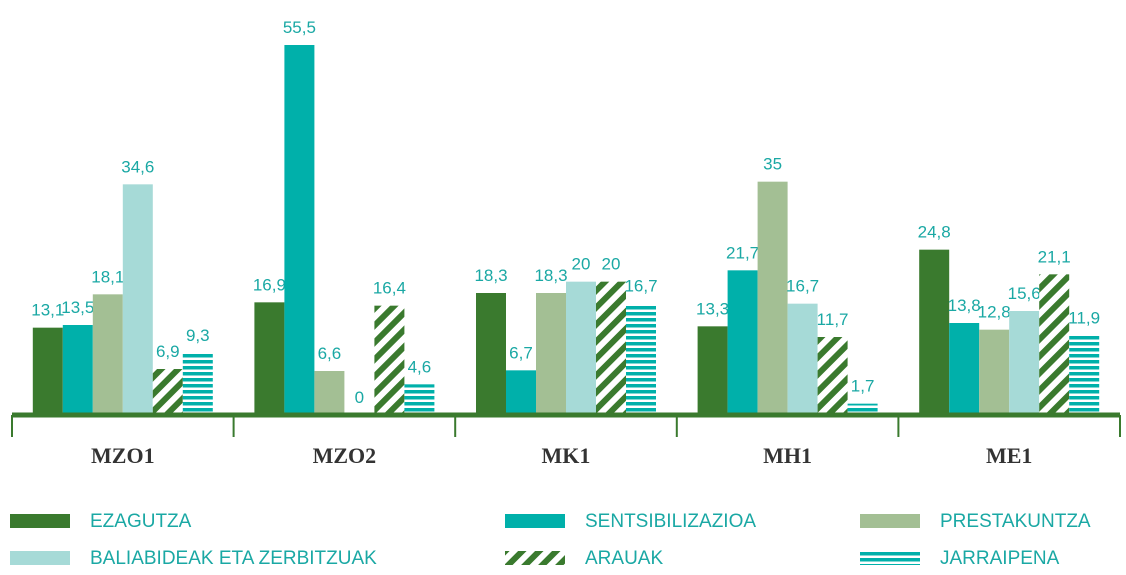 The image size is (1126, 575). I want to click on value-label: 13,1, so click(47, 310).